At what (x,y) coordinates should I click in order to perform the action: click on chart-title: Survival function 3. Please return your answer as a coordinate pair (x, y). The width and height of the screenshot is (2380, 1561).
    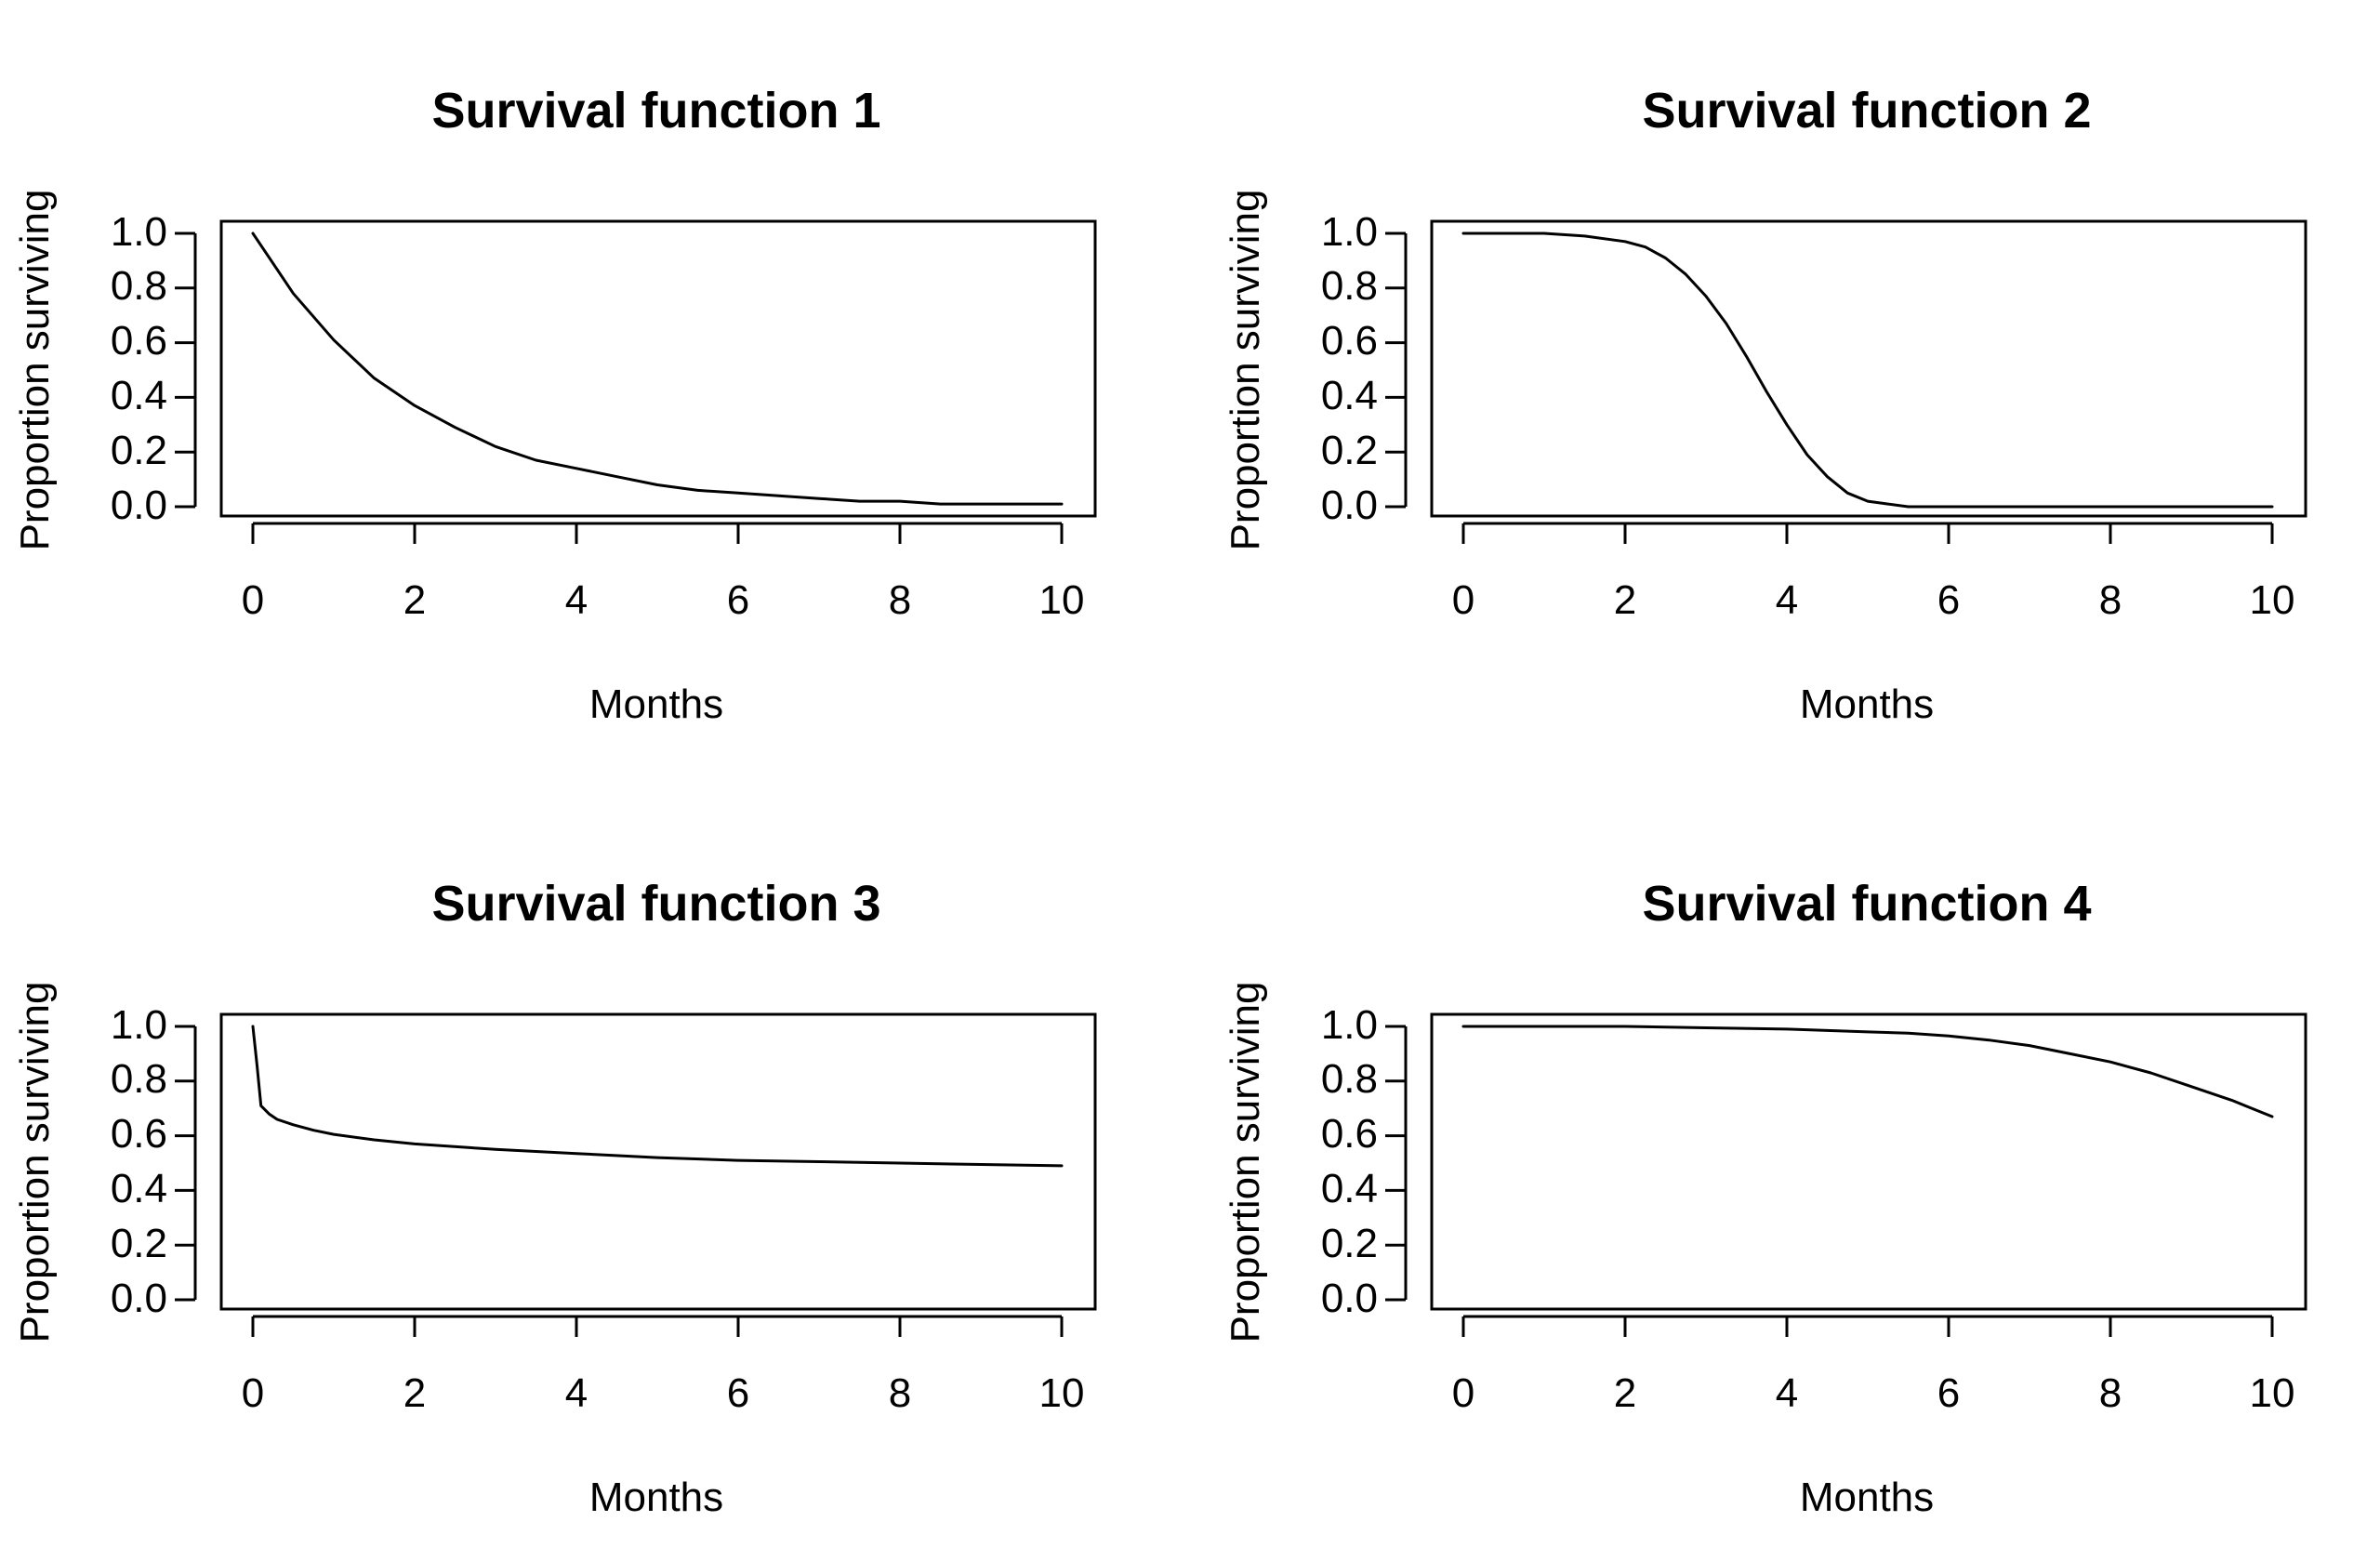
    Looking at the image, I should click on (655, 904).